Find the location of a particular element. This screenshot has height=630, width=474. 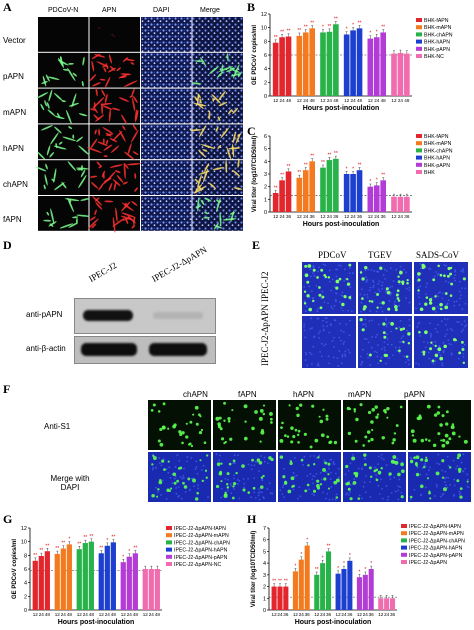

e-col-sads: SADS-CoV is located at coordinates (438, 255).